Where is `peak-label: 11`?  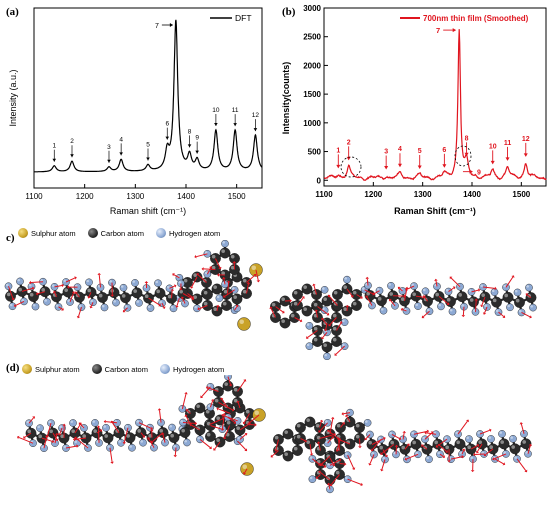 peak-label: 11 is located at coordinates (235, 110).